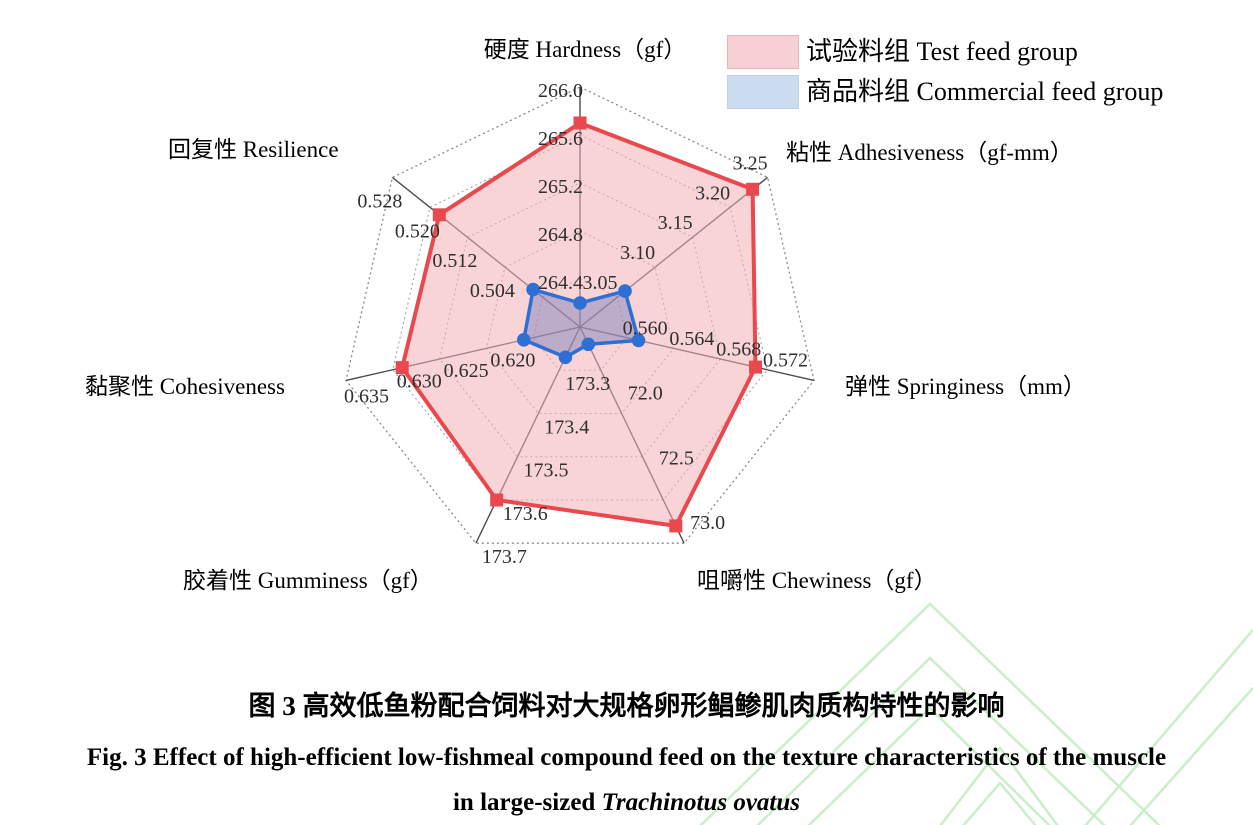 Image resolution: width=1253 pixels, height=825 pixels. Describe the element at coordinates (560, 235) in the screenshot. I see `tick-label-hardness-264.8: 264.8` at that location.